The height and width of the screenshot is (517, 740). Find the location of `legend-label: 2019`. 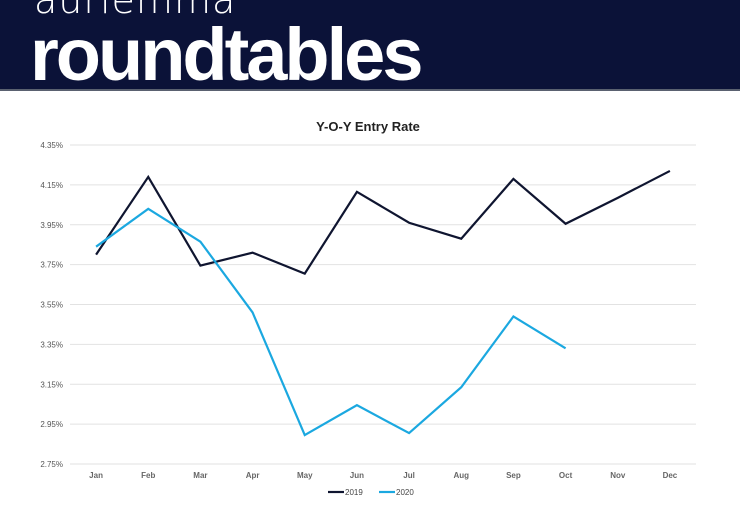

legend-label: 2019 is located at coordinates (354, 492).